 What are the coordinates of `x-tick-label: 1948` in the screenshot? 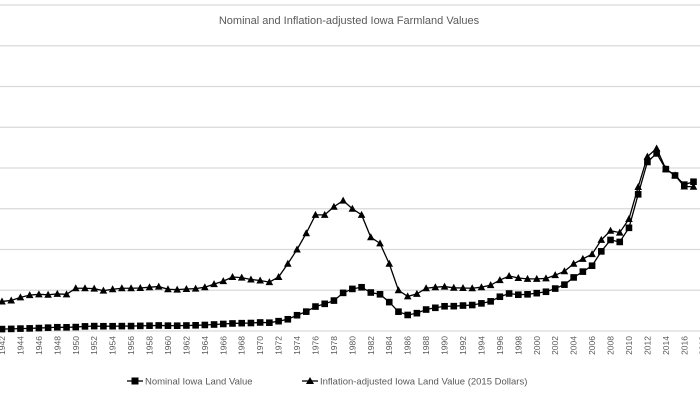 It's located at (57, 345).